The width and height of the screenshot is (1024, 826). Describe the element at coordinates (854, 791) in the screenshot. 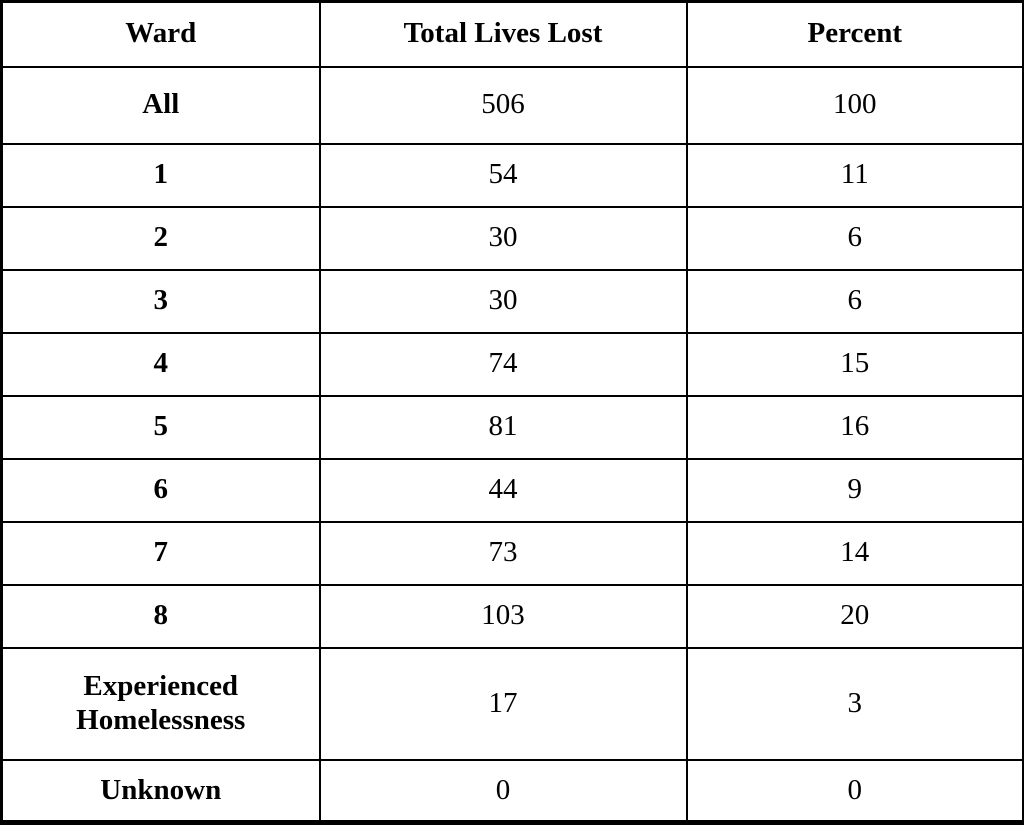

I see `percent-cell: 0` at that location.